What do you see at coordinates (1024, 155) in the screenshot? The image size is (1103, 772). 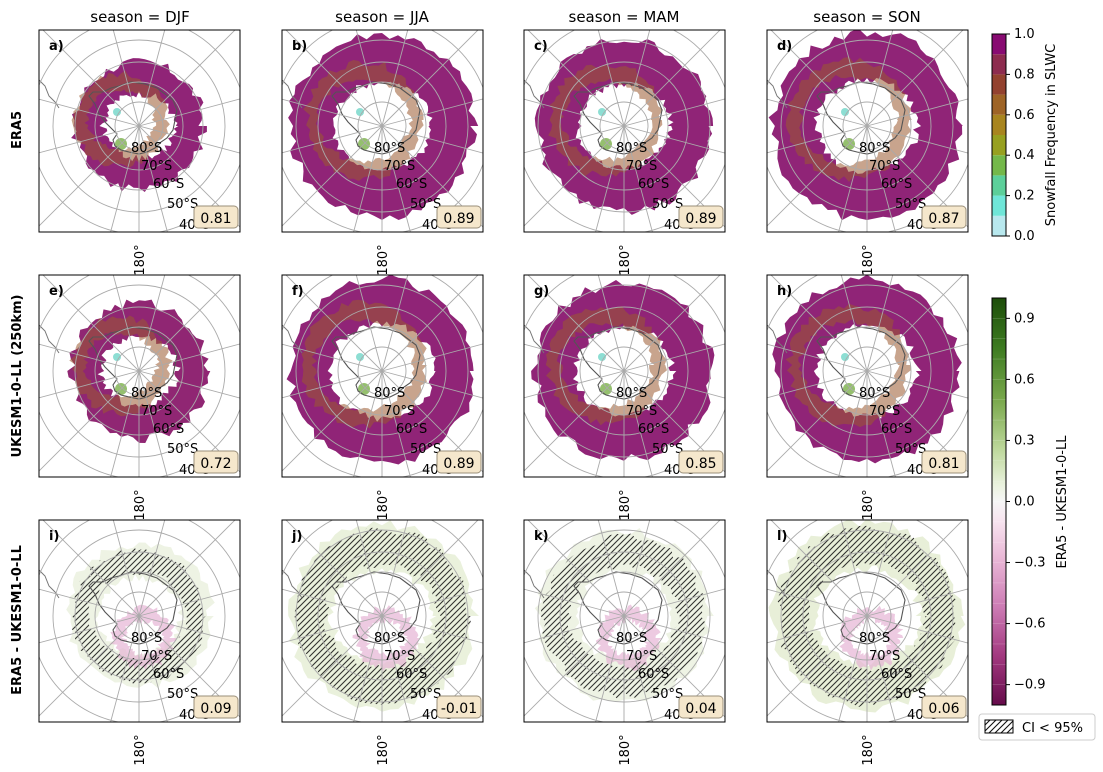 I see `colorbar-top-tick: 0.4` at bounding box center [1024, 155].